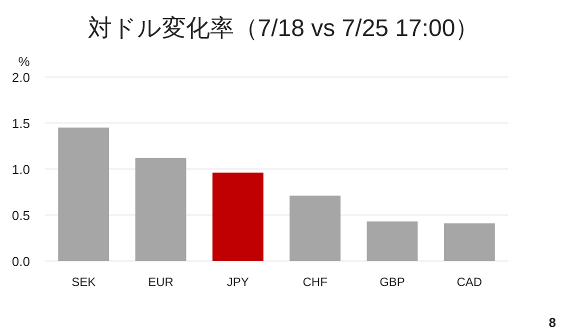 The image size is (567, 336). What do you see at coordinates (21, 215) in the screenshot?
I see `y-tick-label: 0.5` at bounding box center [21, 215].